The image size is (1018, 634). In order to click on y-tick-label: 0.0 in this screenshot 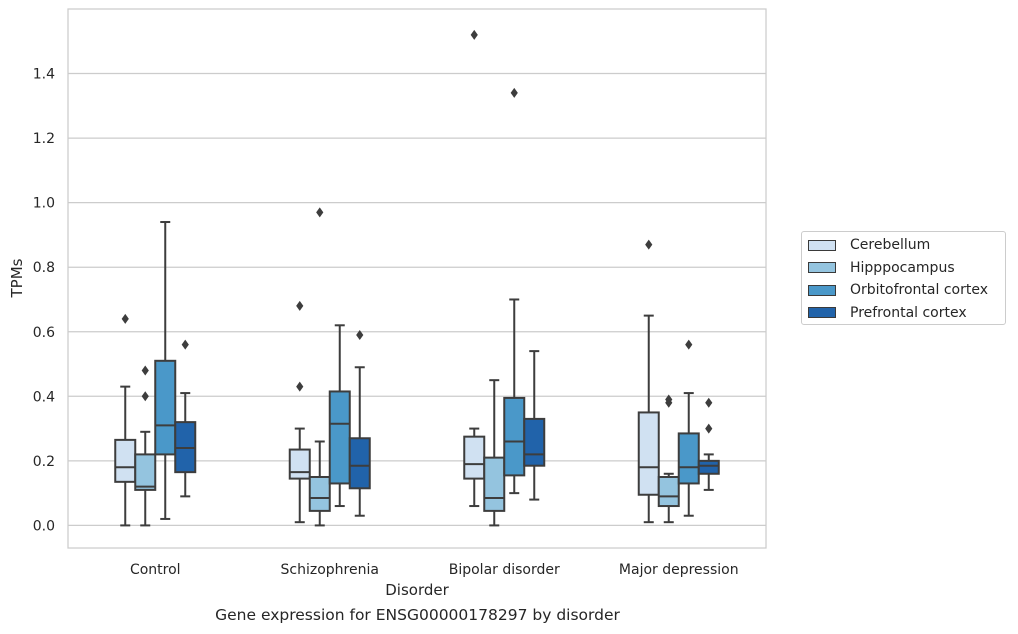, I will do `click(44, 526)`.